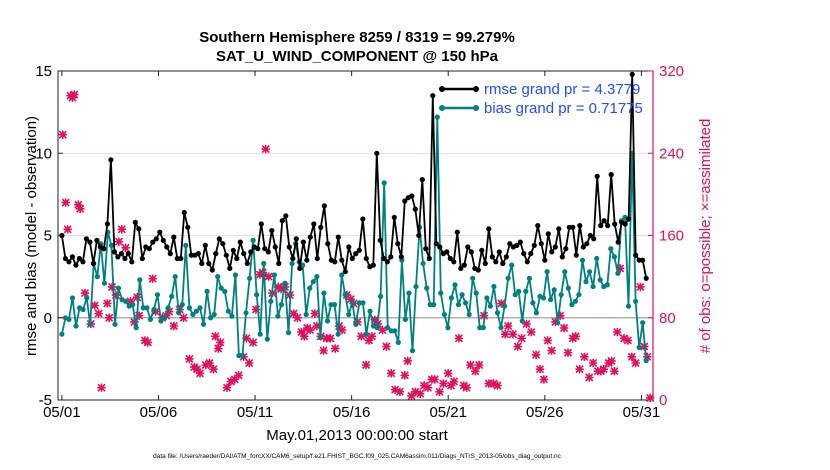 The height and width of the screenshot is (470, 830). Describe the element at coordinates (442, 108) in the screenshot. I see `legend-bias-marker` at that location.